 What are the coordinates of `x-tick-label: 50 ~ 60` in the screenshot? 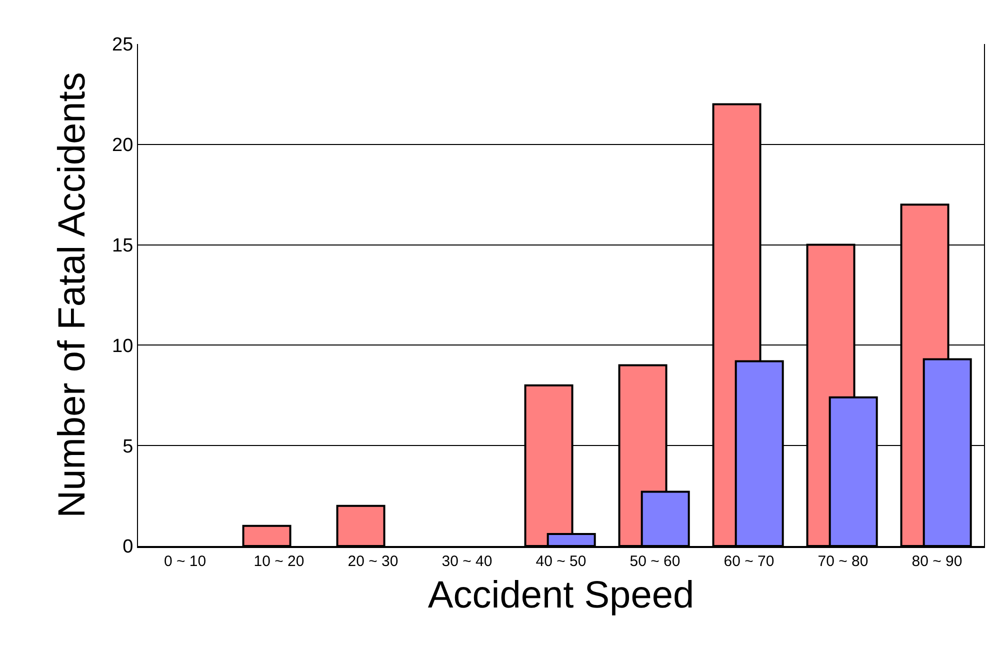 It's located at (655, 561).